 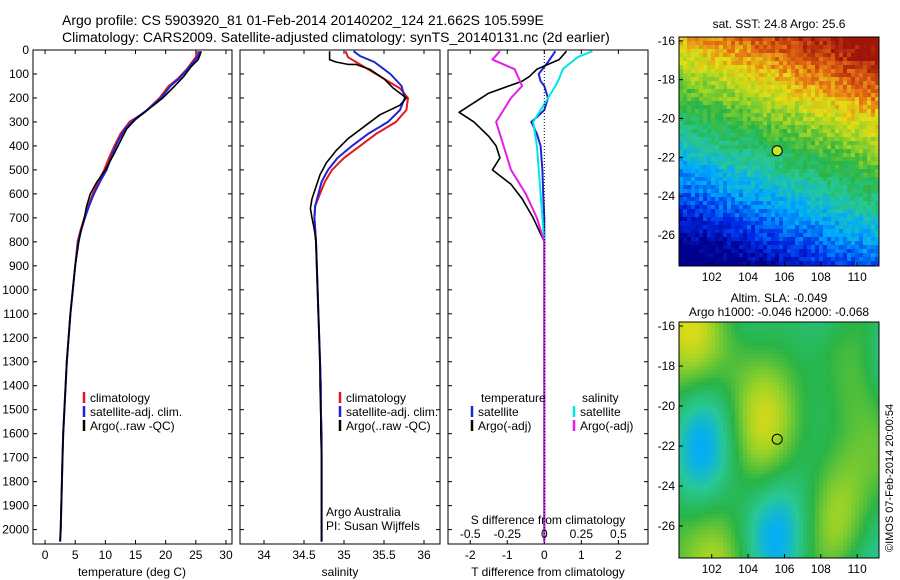 What do you see at coordinates (25, 50) in the screenshot?
I see `depth-tick-label: 0` at bounding box center [25, 50].